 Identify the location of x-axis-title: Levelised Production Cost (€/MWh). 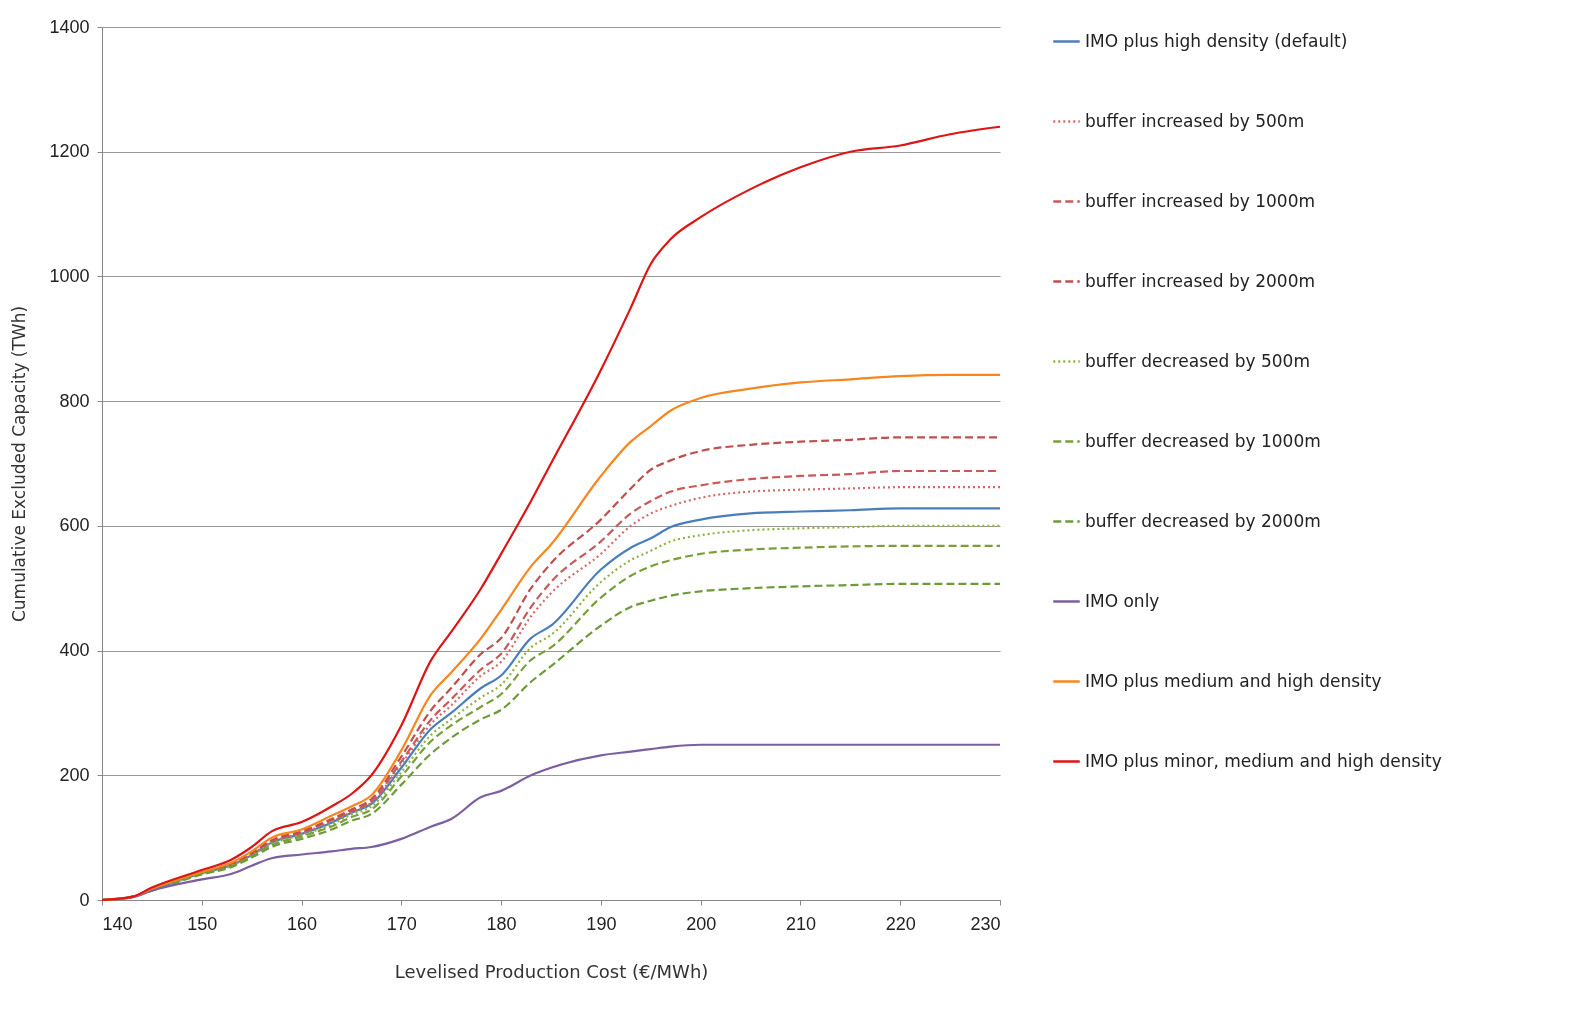
(551, 971).